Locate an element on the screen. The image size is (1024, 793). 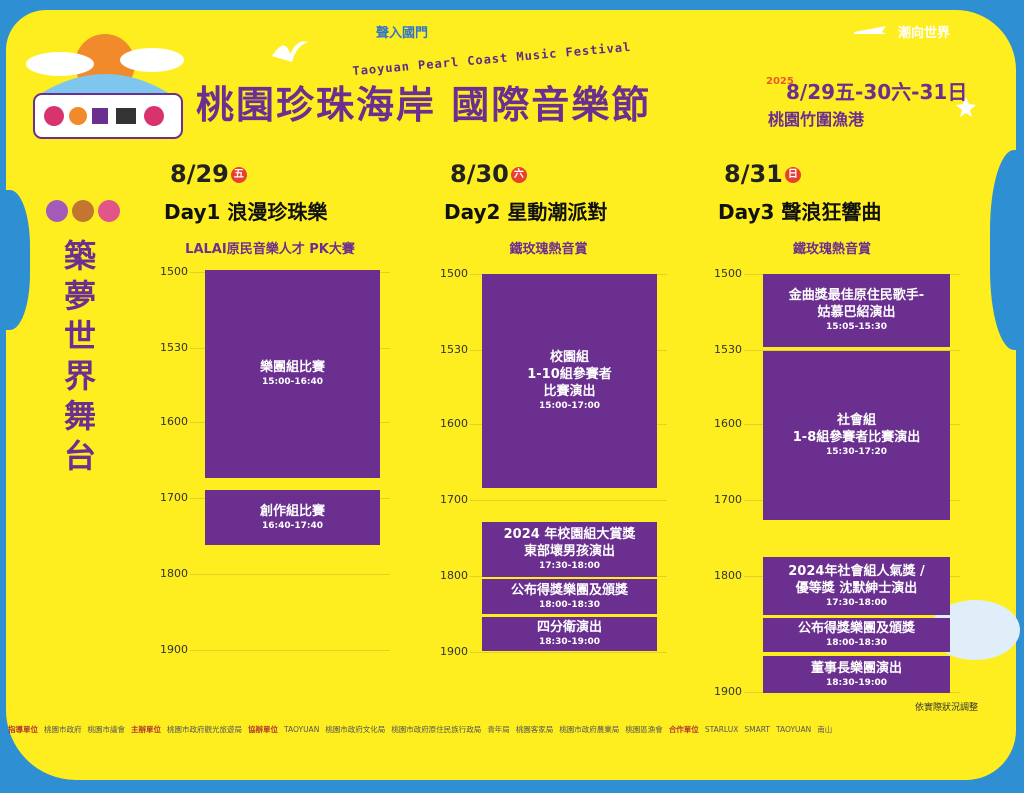
co-org: TAOYUAN is located at coordinates (302, 729).